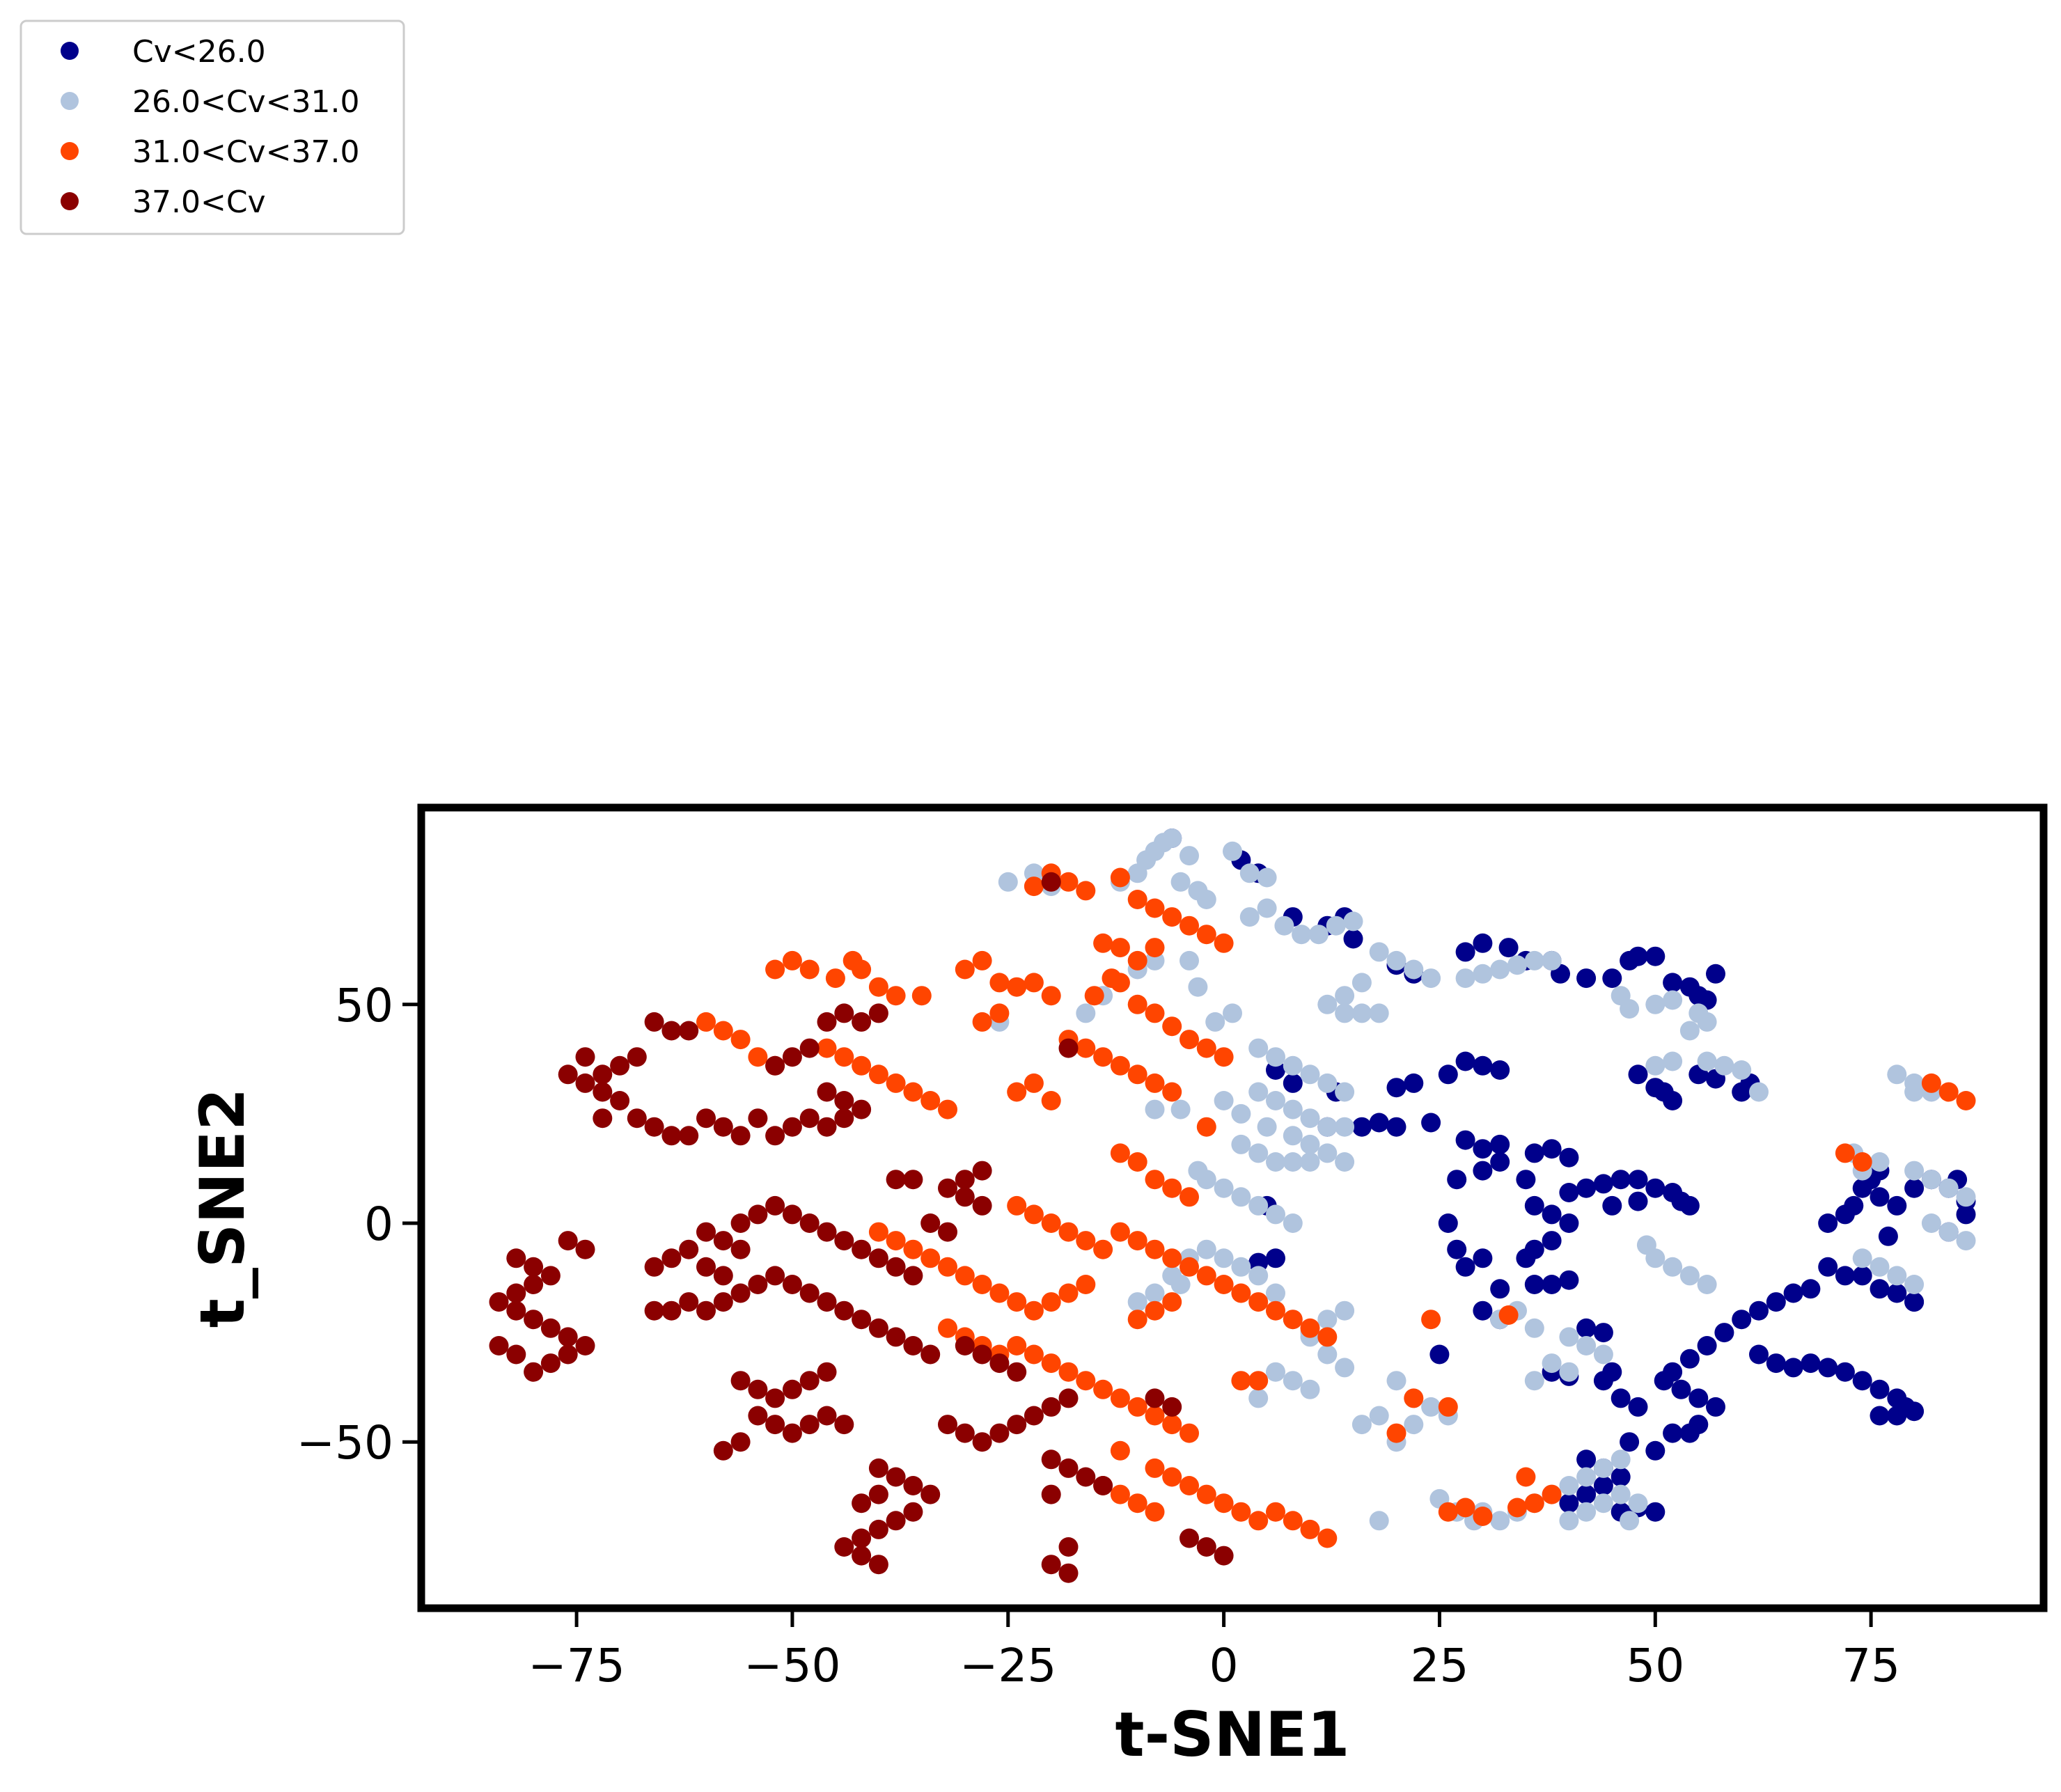 This screenshot has height=1792, width=2061. What do you see at coordinates (1439, 1665) in the screenshot?
I see `x-tick-label: 25` at bounding box center [1439, 1665].